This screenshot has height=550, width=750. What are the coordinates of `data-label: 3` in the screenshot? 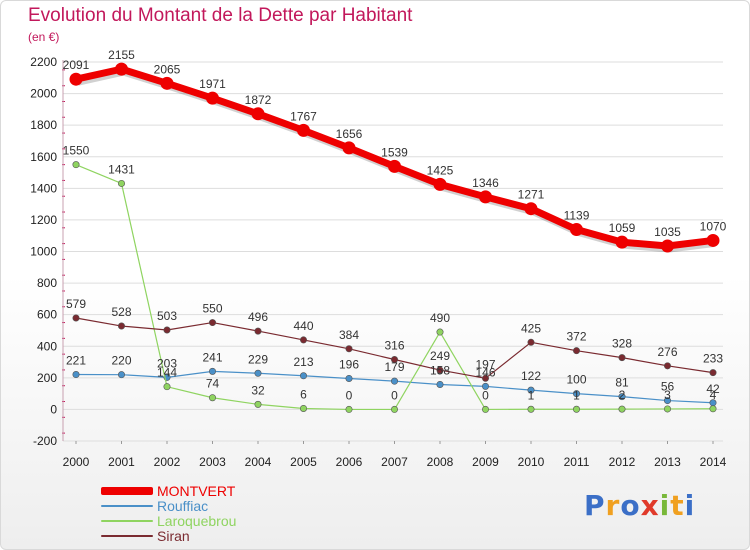 It's located at (667, 395).